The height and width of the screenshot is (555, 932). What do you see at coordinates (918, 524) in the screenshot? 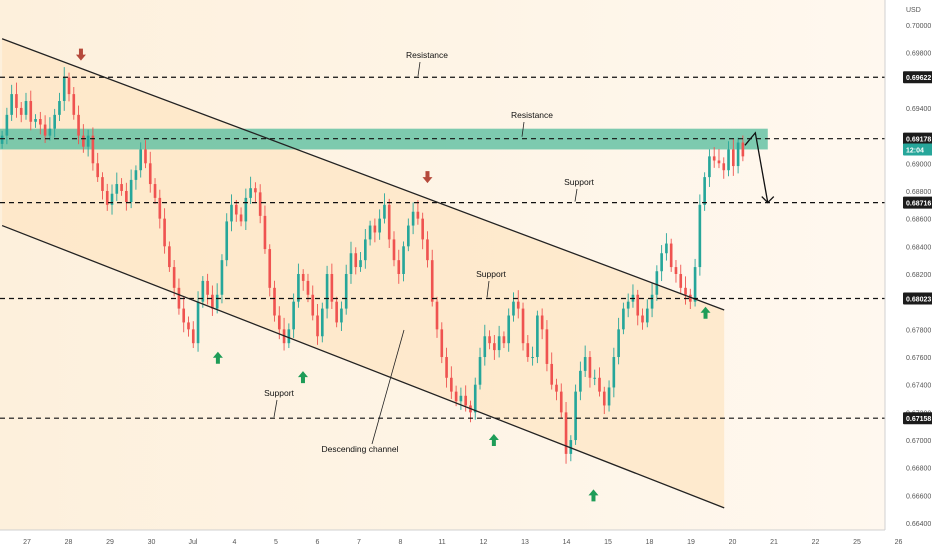
I see `y-tick-label: 0.66400` at bounding box center [918, 524].